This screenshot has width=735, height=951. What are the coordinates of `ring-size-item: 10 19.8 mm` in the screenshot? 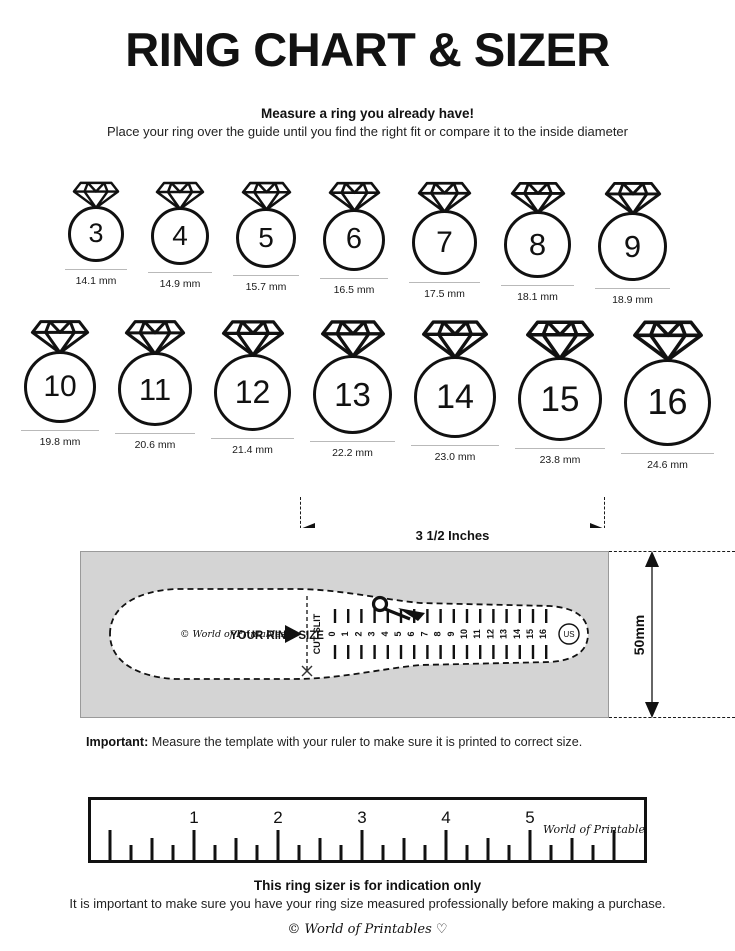 It's located at (60, 394).